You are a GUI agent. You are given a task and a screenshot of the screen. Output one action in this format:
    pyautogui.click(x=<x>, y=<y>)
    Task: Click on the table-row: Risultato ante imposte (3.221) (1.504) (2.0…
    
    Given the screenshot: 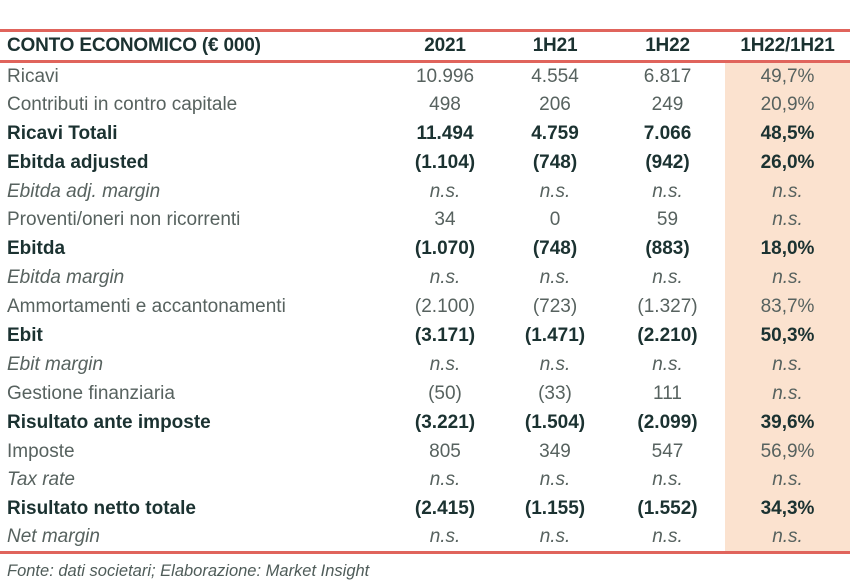 What is the action you would take?
    pyautogui.click(x=425, y=423)
    